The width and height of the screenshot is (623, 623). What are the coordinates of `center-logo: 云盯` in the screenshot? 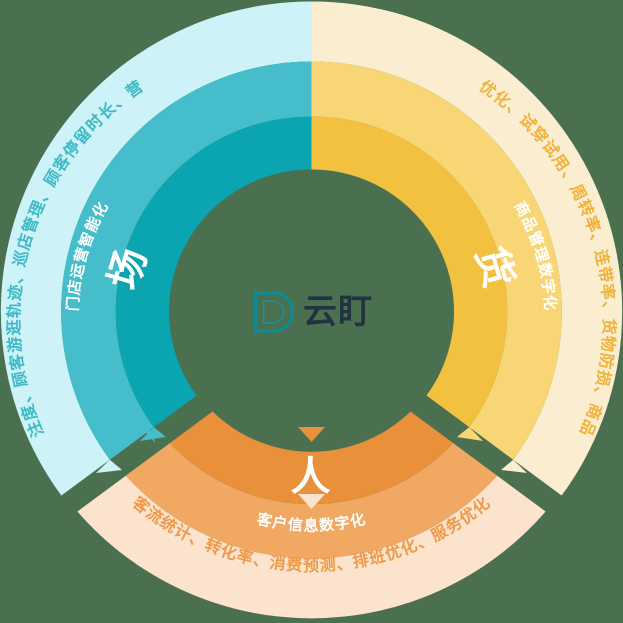 It's located at (311, 312).